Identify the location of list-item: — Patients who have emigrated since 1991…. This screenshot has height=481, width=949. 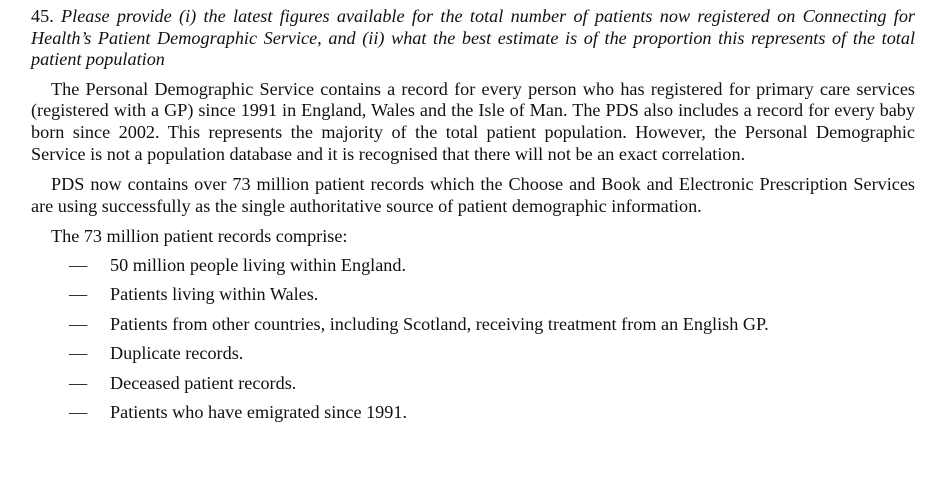
(473, 412).